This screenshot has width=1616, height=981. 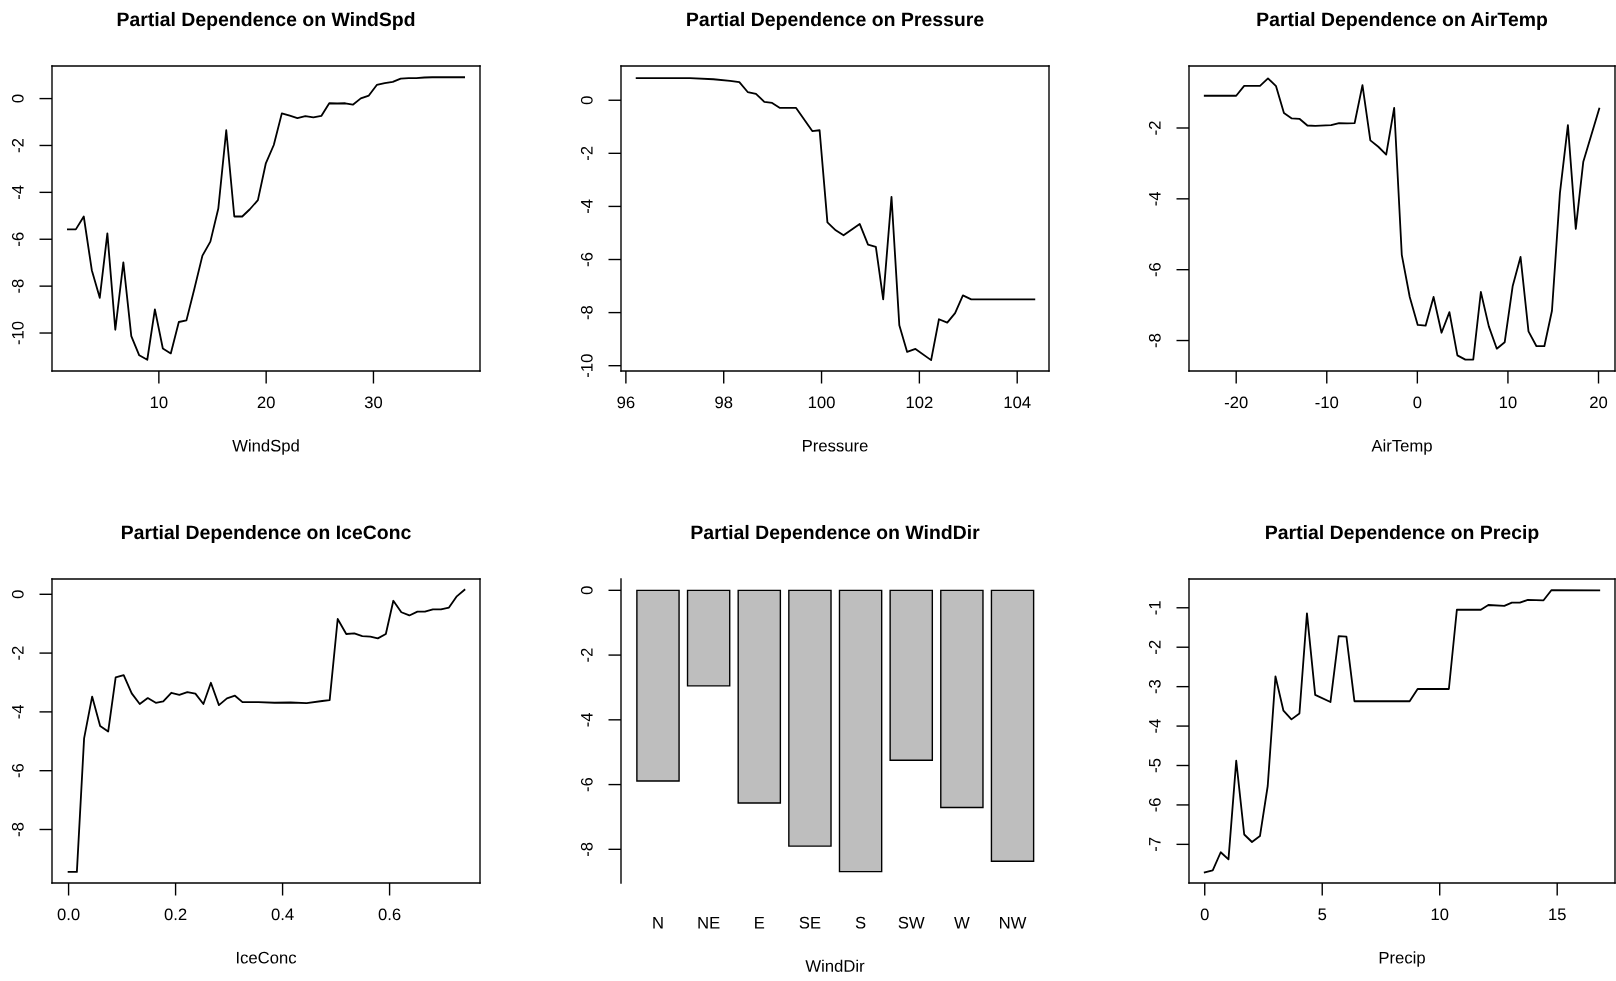 I want to click on chart-title: Partial Dependence on Precip, so click(x=1402, y=534).